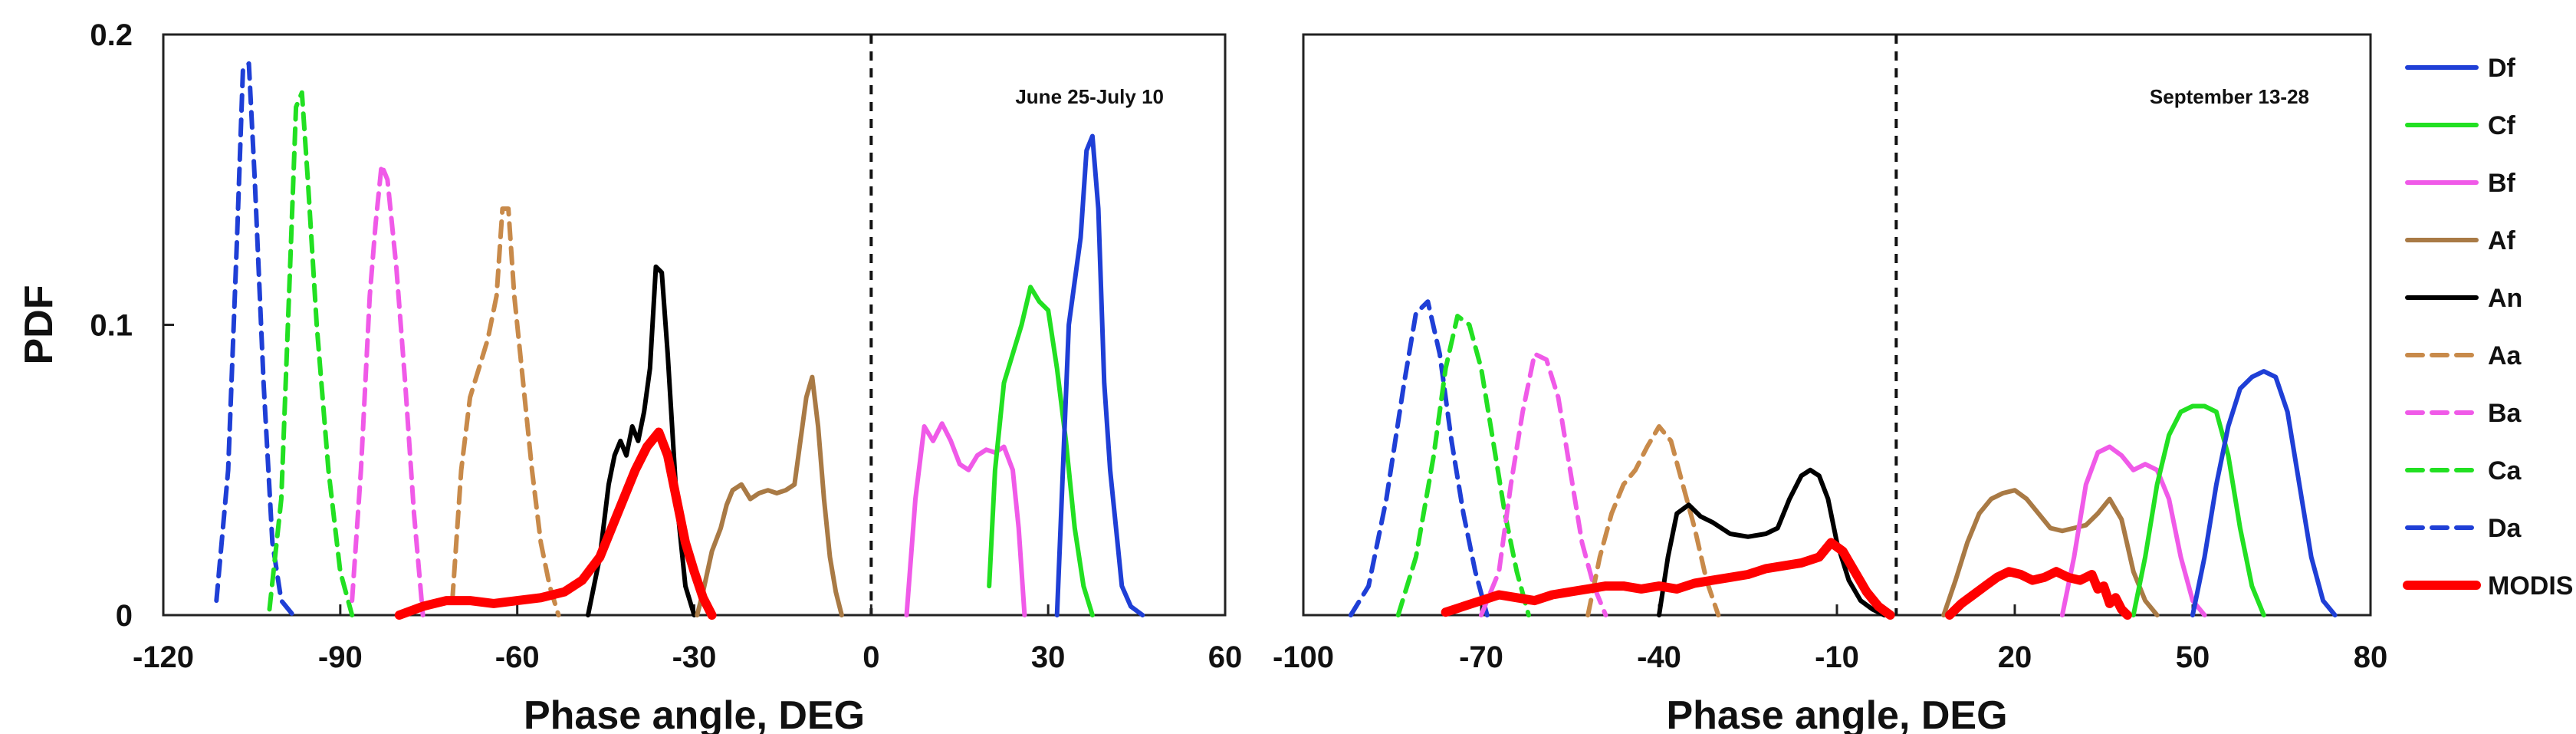 The height and width of the screenshot is (734, 2576). Describe the element at coordinates (125, 616) in the screenshot. I see `y-tick-label: 0` at that location.